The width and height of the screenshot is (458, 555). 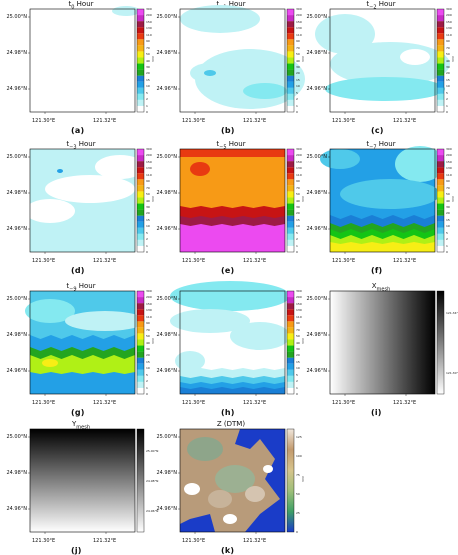 I want to click on title-suffix: Hour, so click(x=386, y=144).